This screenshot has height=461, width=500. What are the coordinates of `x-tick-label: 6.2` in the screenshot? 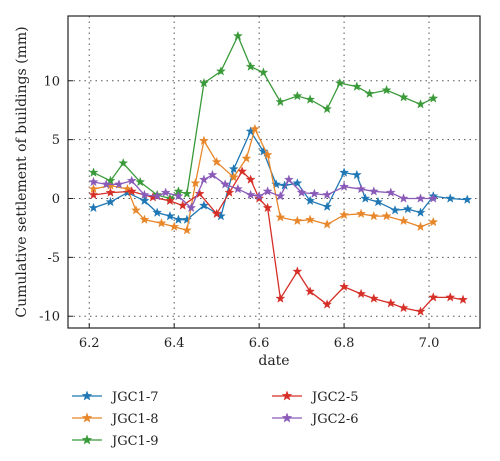 It's located at (89, 343).